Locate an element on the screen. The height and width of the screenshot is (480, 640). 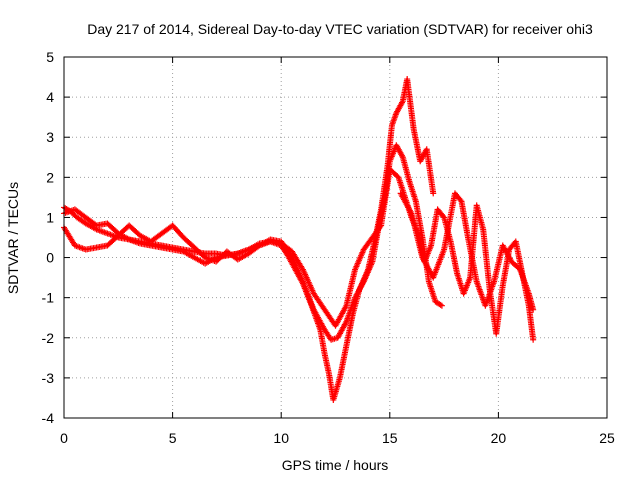
y-tick-label: 0 is located at coordinates (50, 258).